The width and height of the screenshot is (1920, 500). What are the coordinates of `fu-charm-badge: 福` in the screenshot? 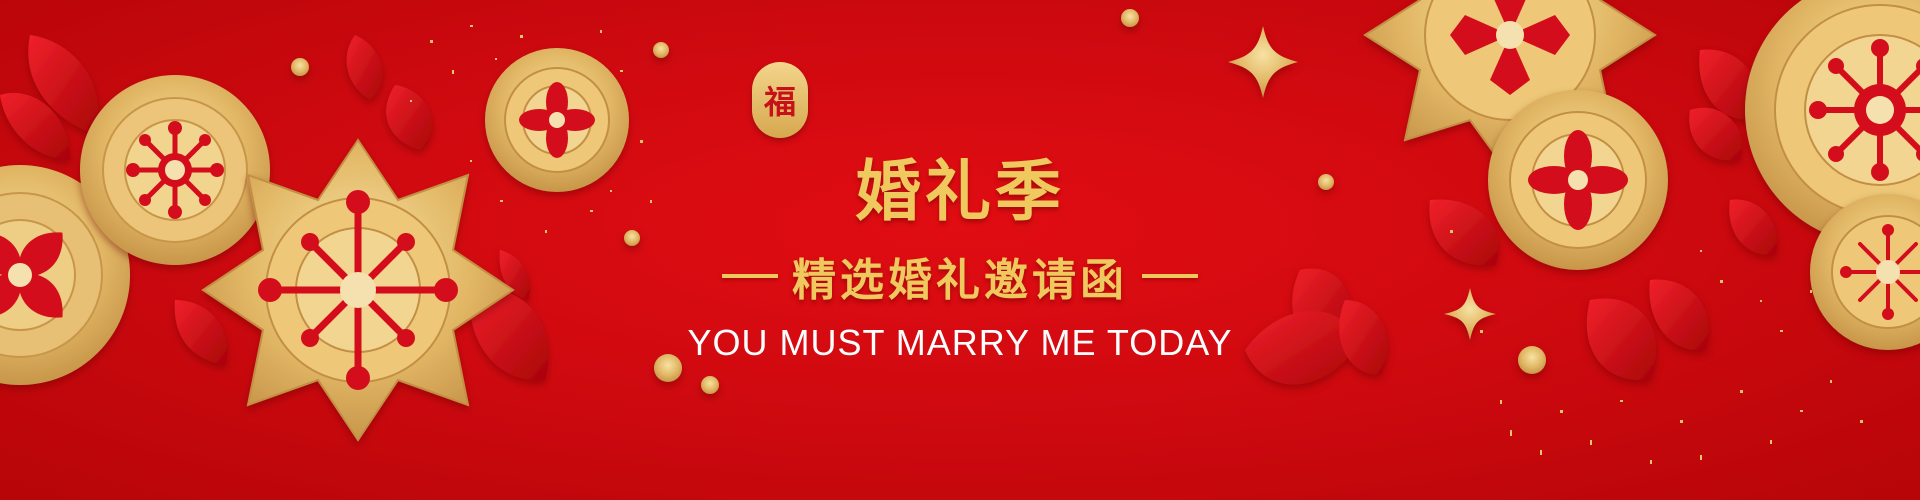 It's located at (780, 100).